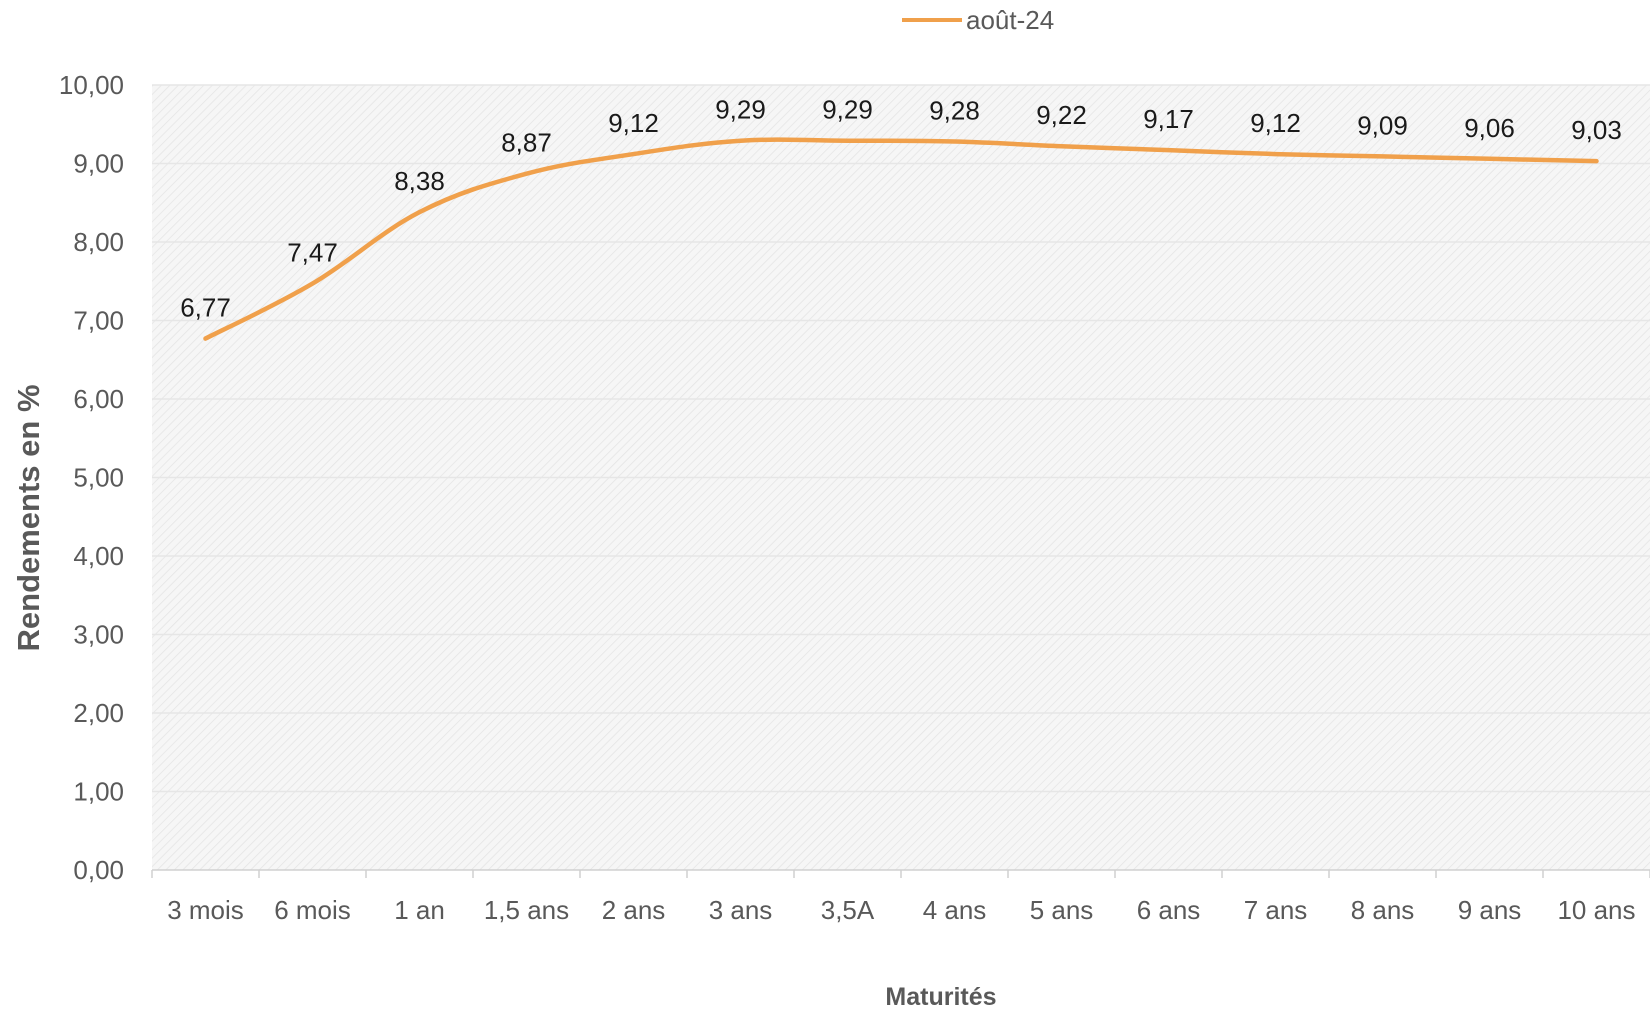  I want to click on x-tick-label: 6 mois, so click(312, 910).